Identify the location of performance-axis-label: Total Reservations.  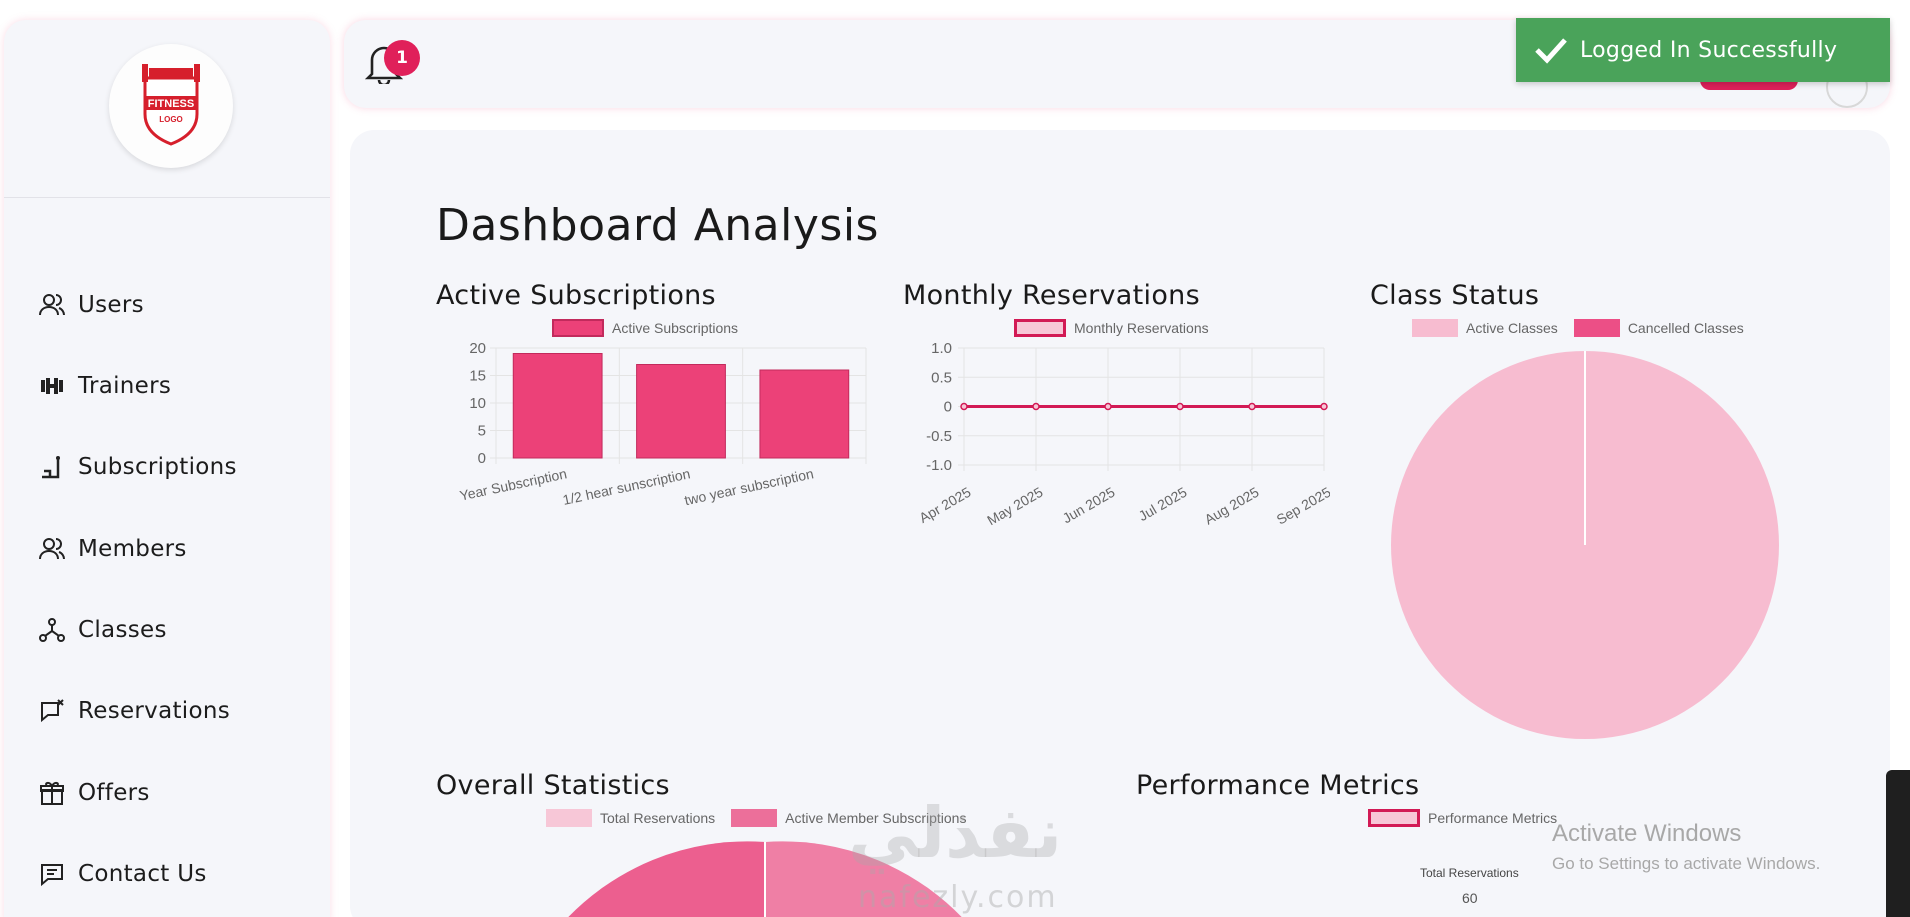
(1469, 873).